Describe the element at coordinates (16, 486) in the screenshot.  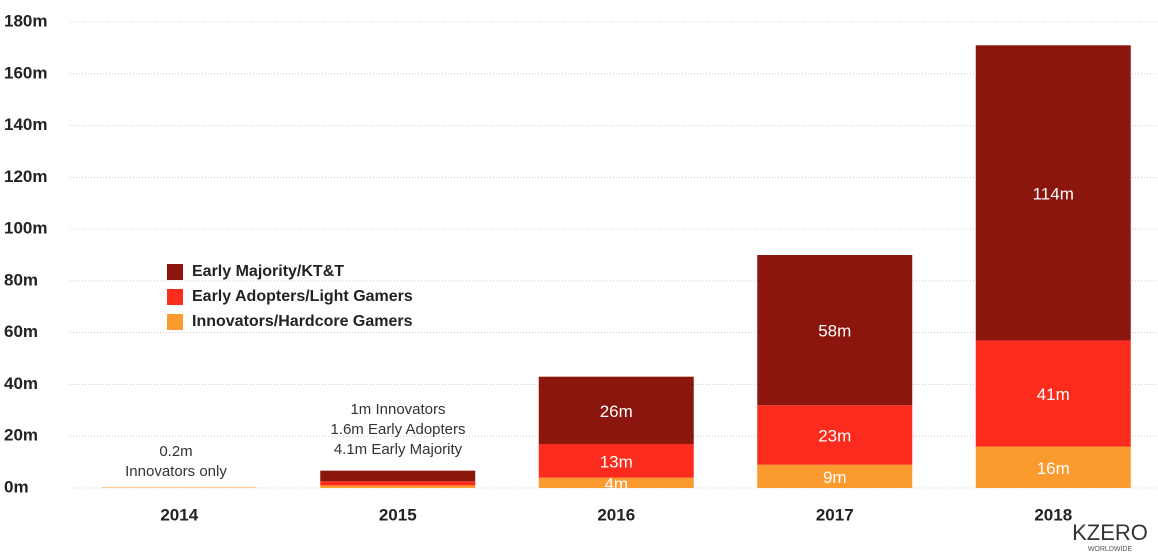
I see `y-tick-label: 0m` at that location.